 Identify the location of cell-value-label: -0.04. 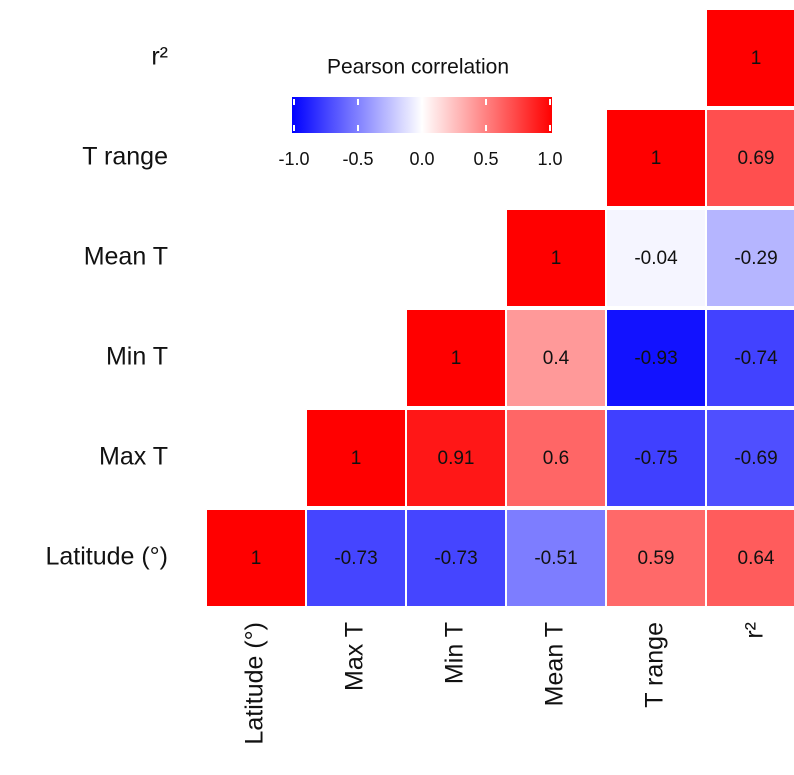
(656, 258).